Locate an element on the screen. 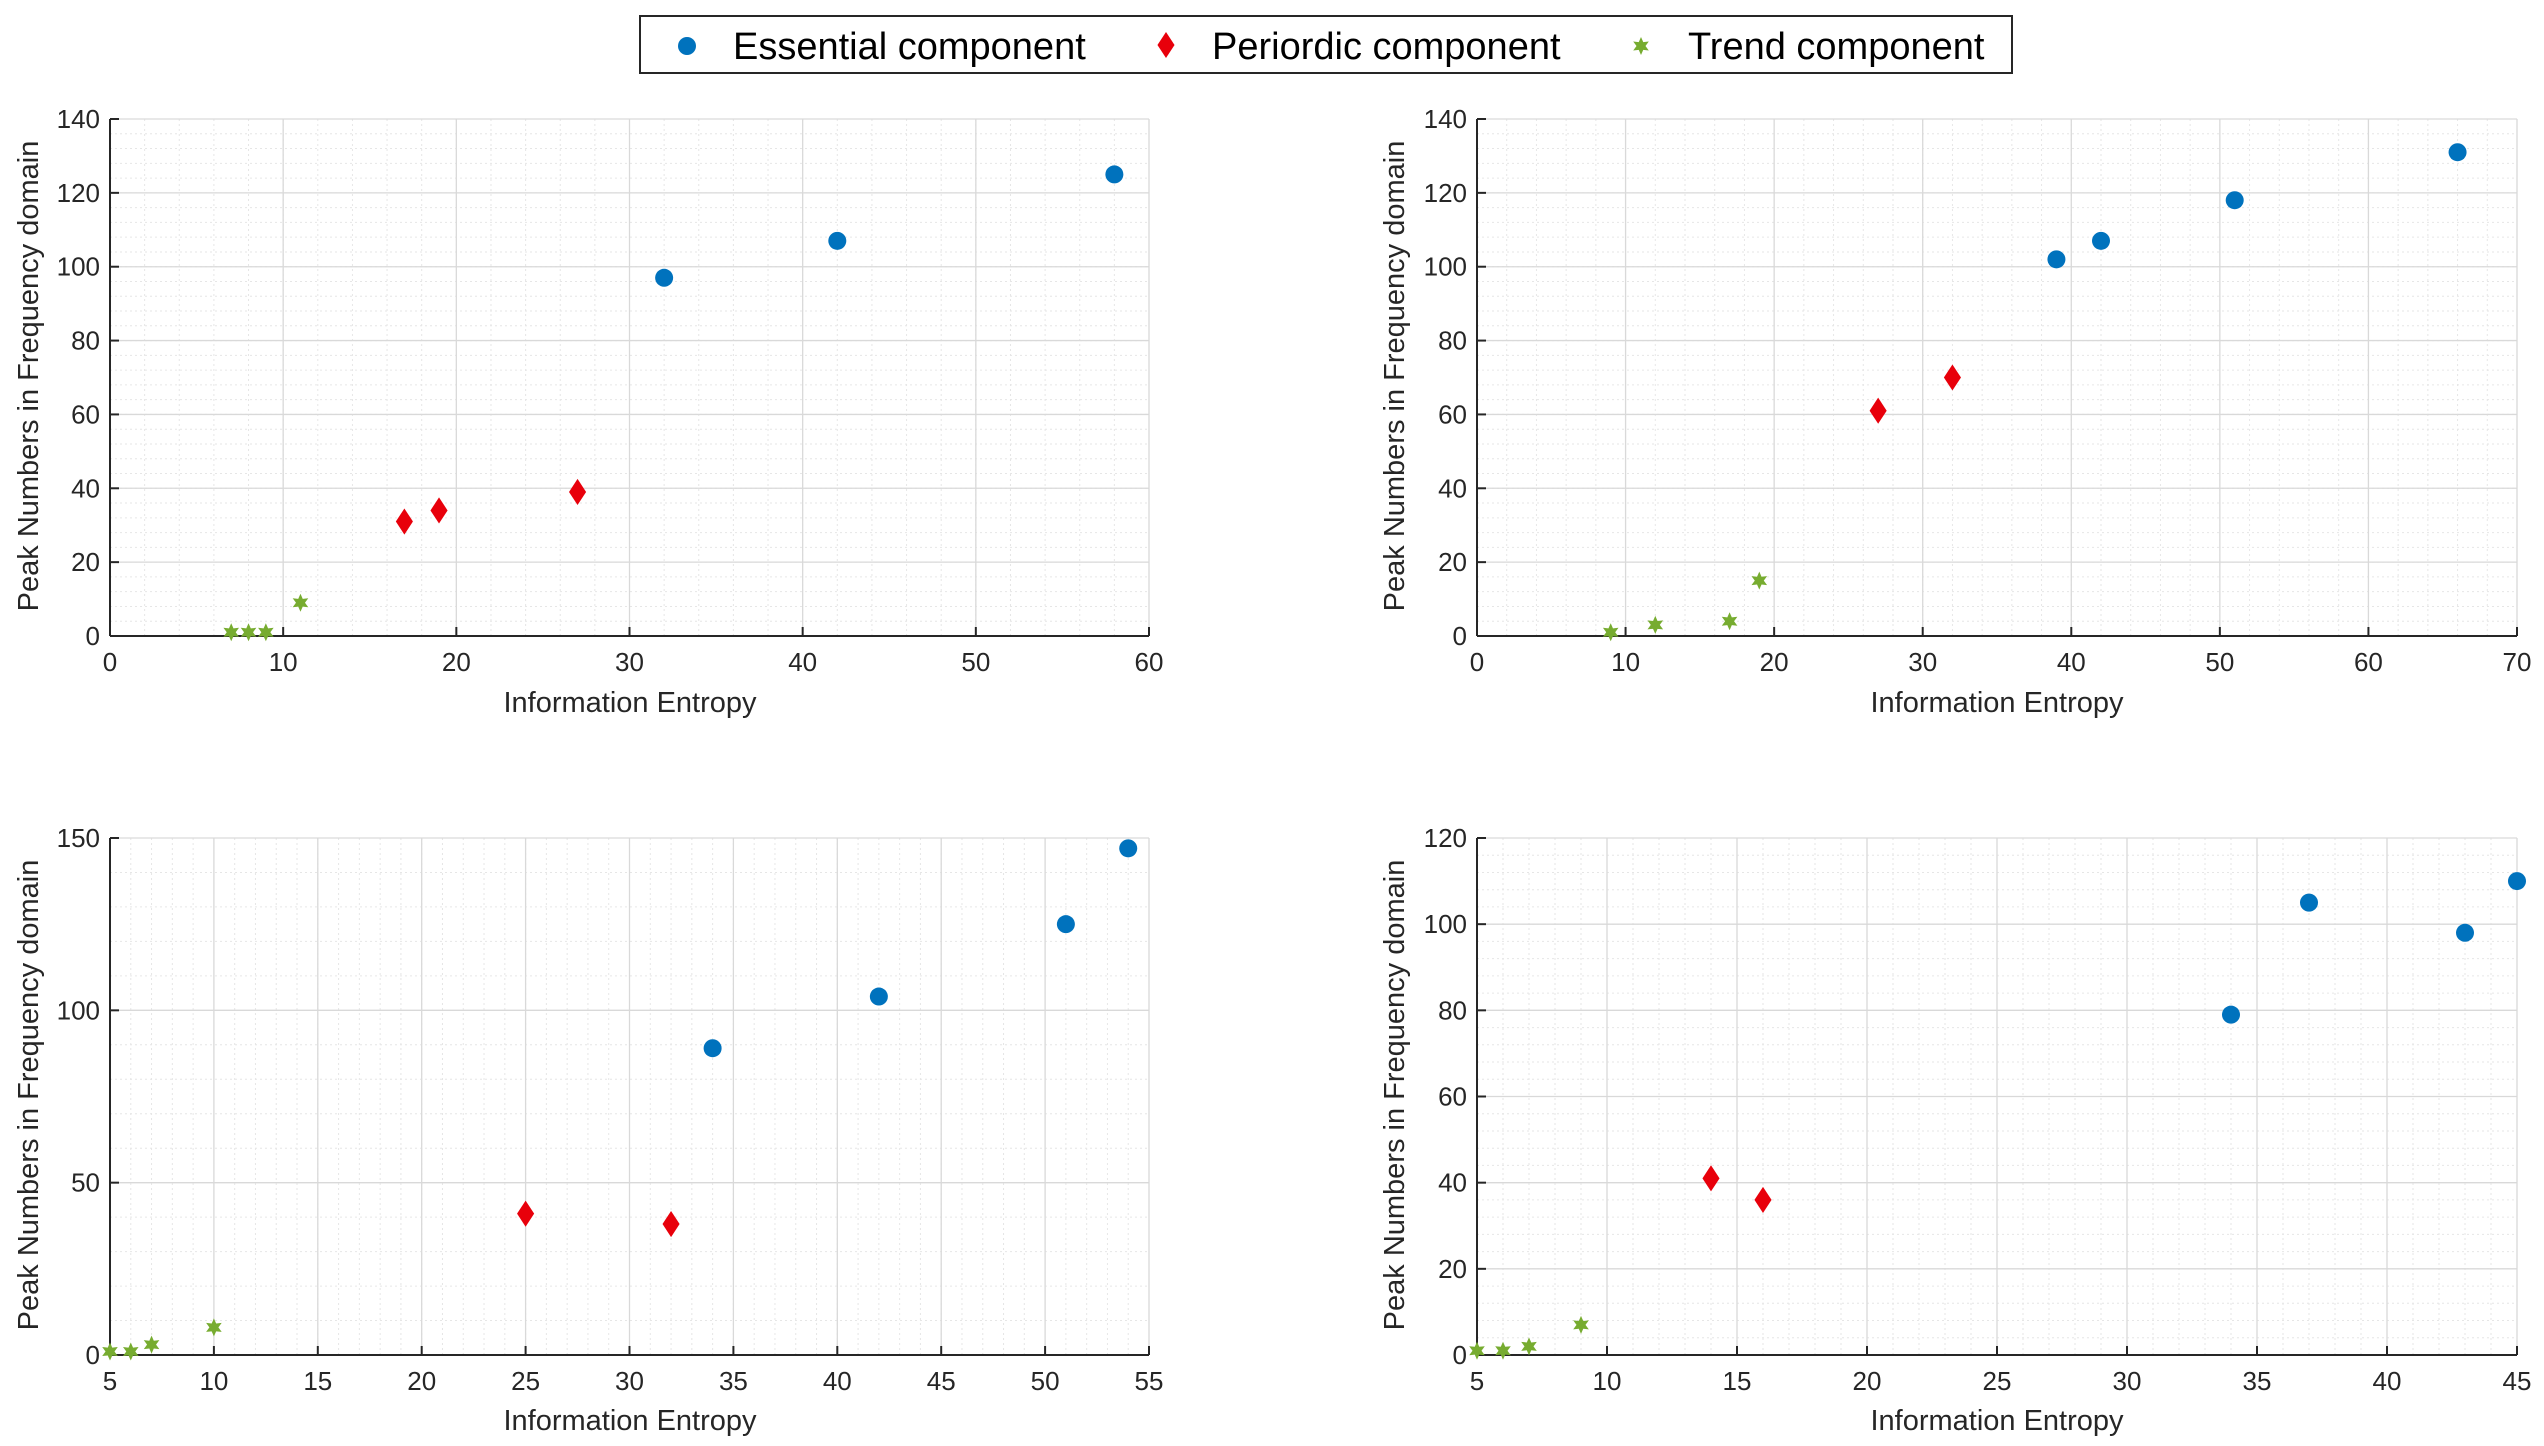 This screenshot has width=2544, height=1446. y-tick-label: 60 is located at coordinates (85, 414).